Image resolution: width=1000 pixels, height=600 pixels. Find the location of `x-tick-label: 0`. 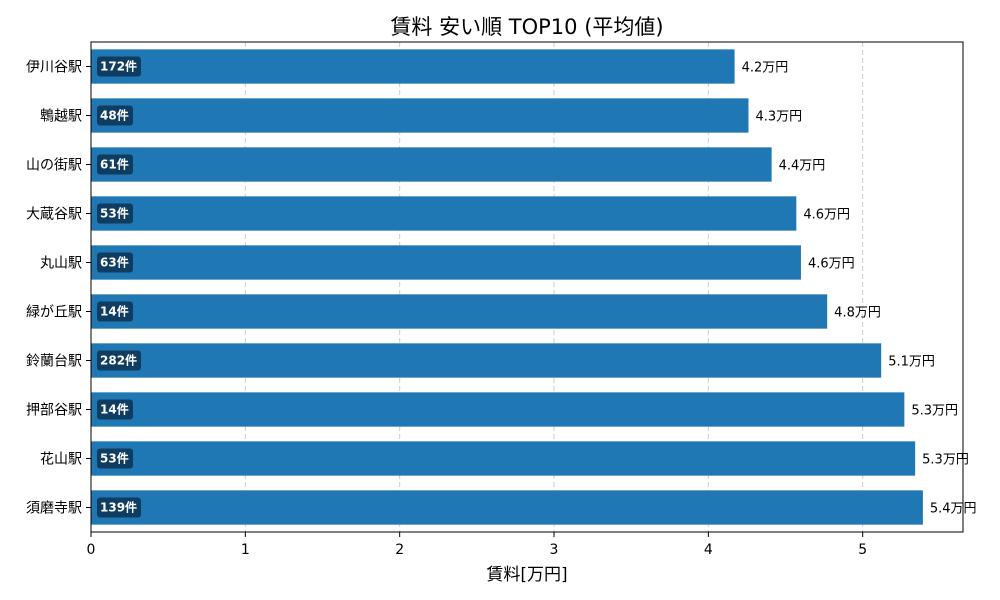

x-tick-label: 0 is located at coordinates (91, 550).